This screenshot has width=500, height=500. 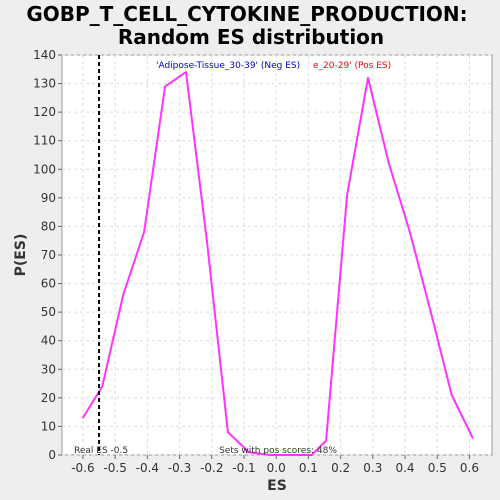 I want to click on x-tick-label: -0.4, so click(x=147, y=468).